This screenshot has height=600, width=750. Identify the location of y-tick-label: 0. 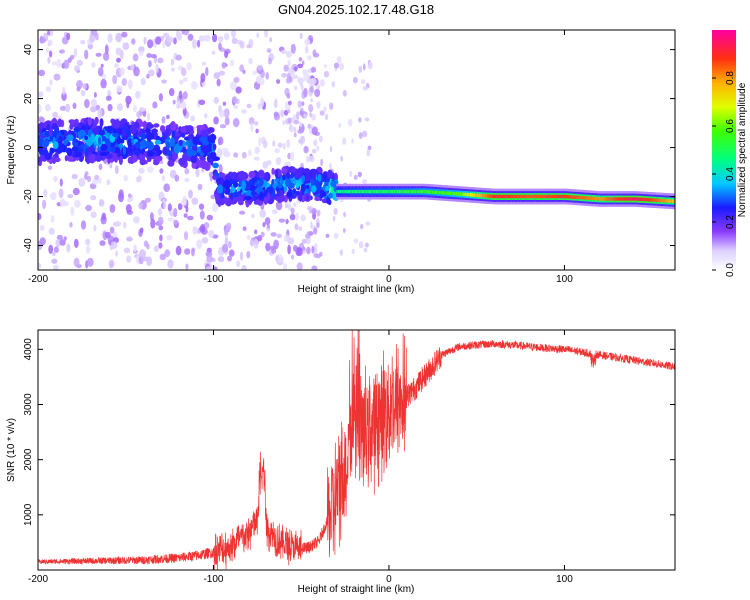
(28, 147).